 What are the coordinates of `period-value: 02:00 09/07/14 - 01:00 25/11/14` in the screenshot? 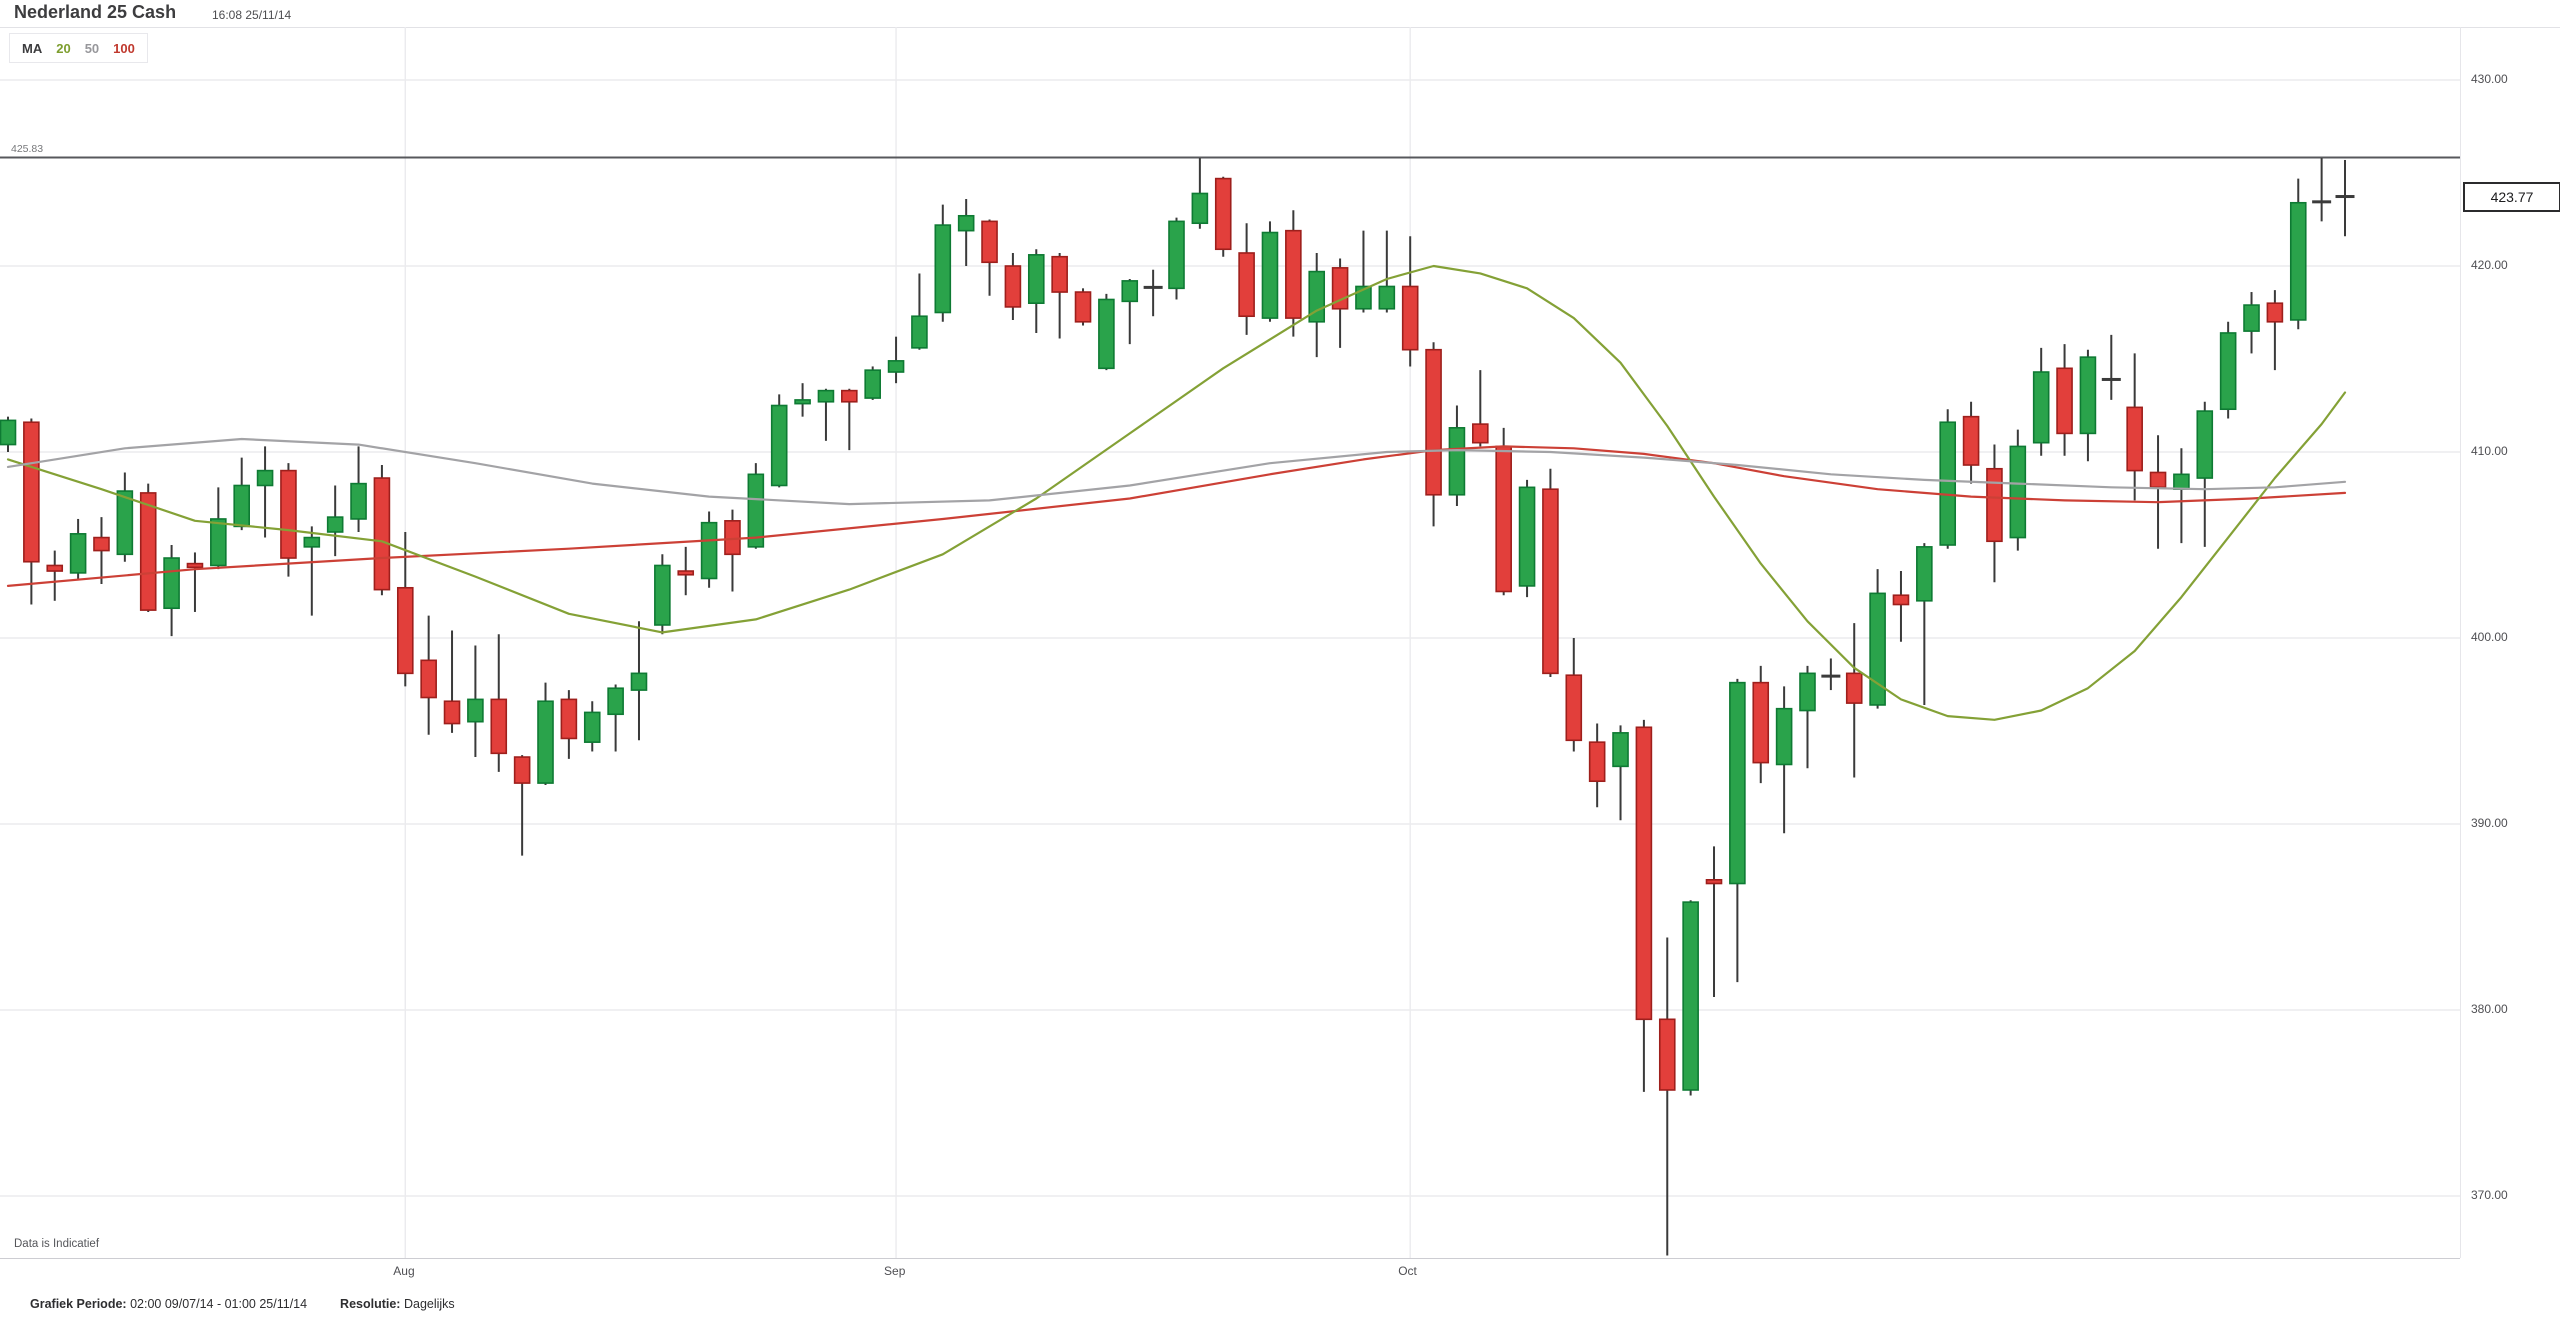 It's located at (219, 1304).